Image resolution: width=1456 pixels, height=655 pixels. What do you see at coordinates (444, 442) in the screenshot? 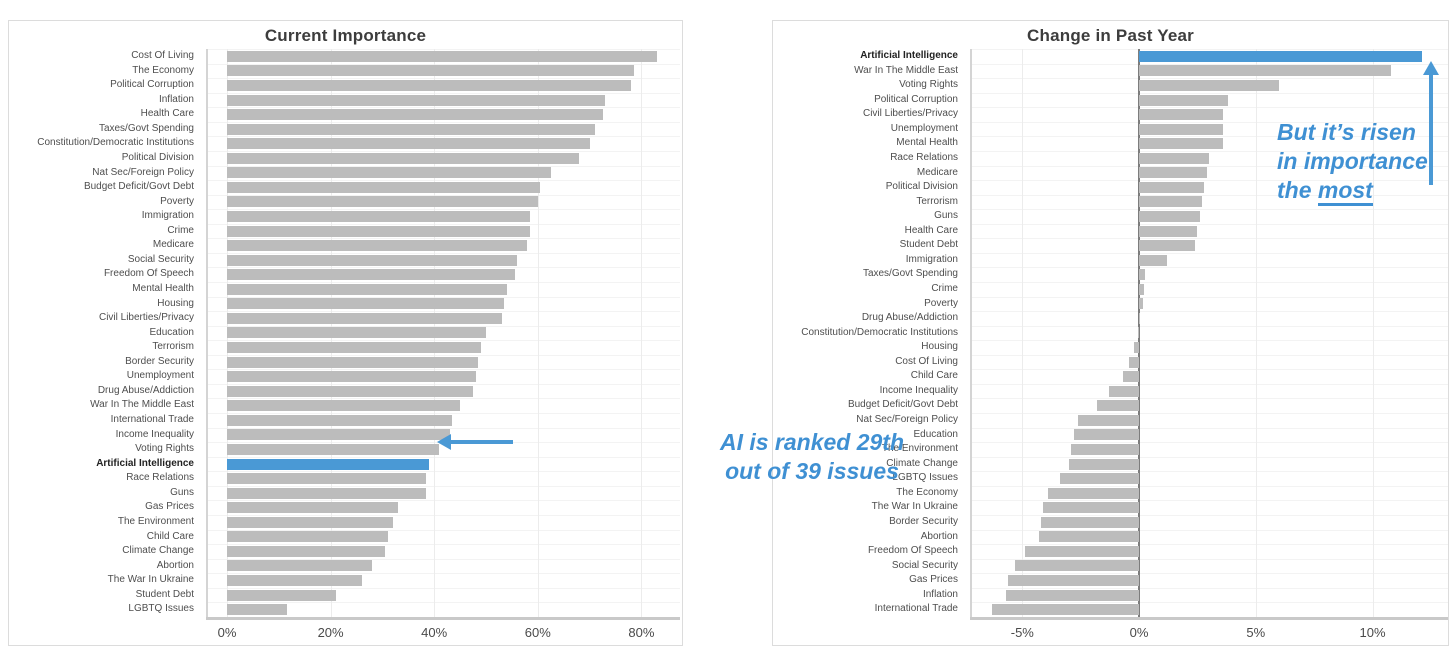
I see `left-arrow-icon` at bounding box center [444, 442].